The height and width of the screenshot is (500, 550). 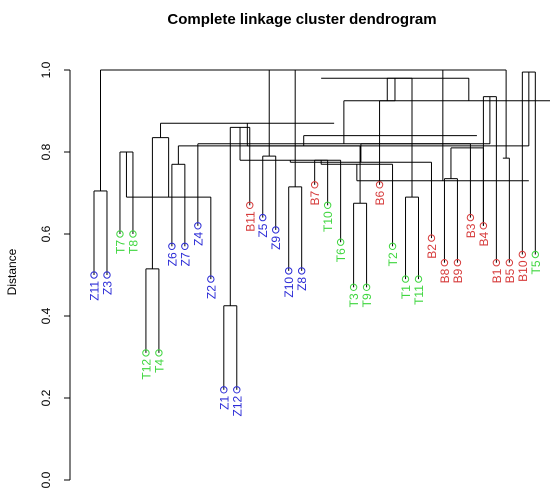 I want to click on leaf-B7: B7, so click(x=315, y=193).